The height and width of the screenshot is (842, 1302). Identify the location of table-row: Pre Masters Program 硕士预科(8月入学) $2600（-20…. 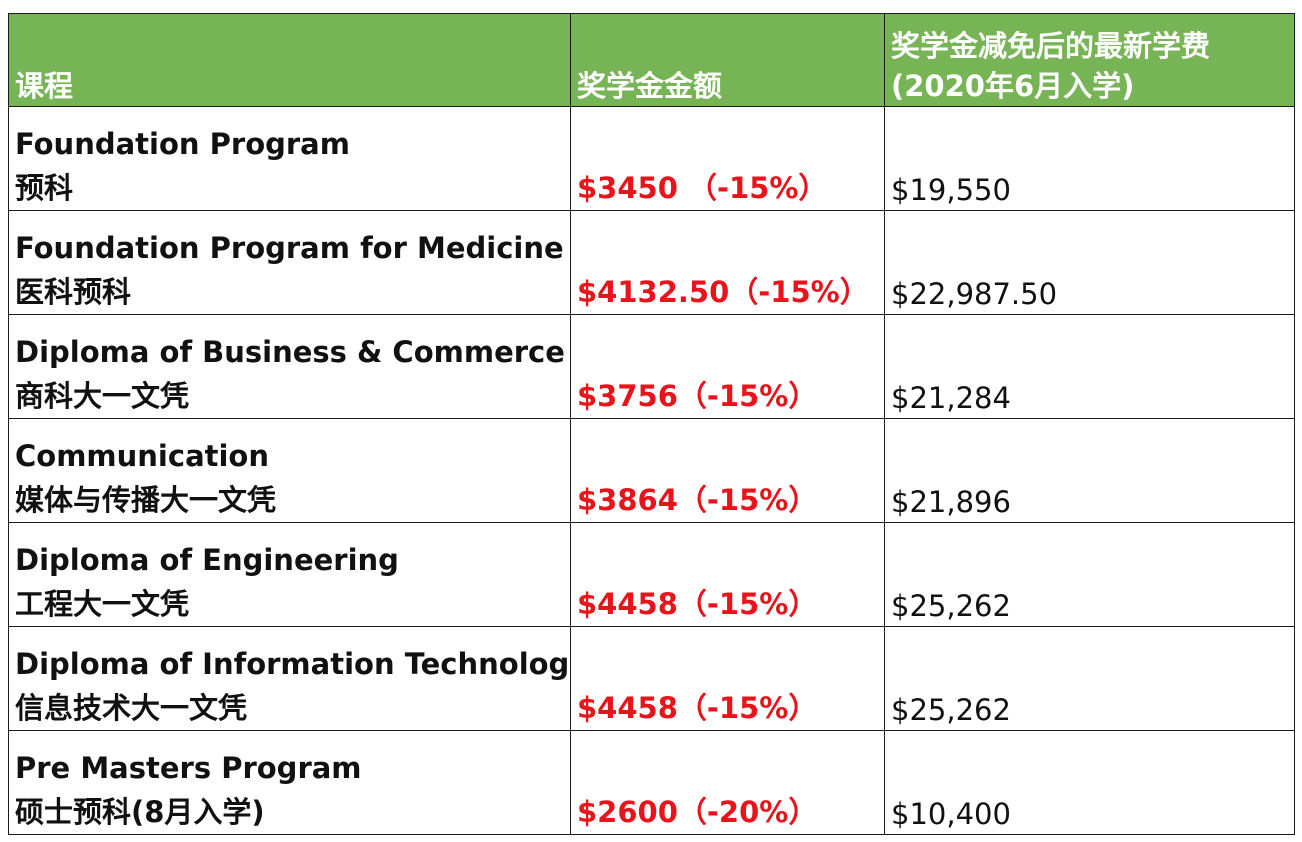
(651, 782).